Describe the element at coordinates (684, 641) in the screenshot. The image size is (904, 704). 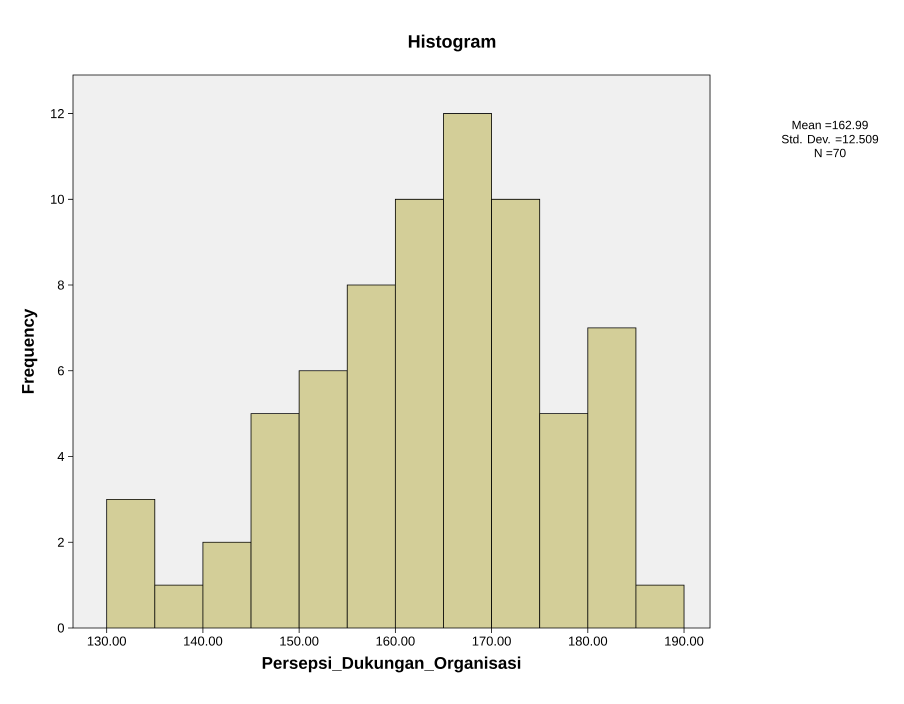
I see `x-tick-label: 190.00` at that location.